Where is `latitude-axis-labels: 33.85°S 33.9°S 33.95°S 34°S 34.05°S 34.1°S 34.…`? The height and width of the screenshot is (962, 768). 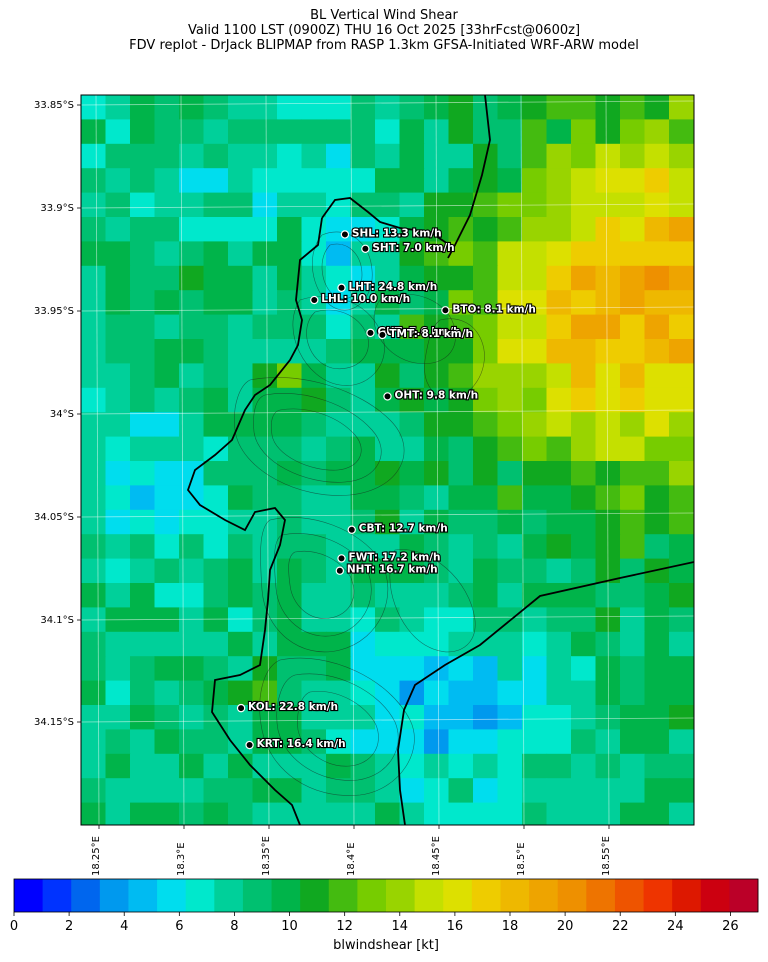
latitude-axis-labels: 33.85°S 33.9°S 33.95°S 34°S 34.05°S 34.1°S 34.… is located at coordinates (57, 414).